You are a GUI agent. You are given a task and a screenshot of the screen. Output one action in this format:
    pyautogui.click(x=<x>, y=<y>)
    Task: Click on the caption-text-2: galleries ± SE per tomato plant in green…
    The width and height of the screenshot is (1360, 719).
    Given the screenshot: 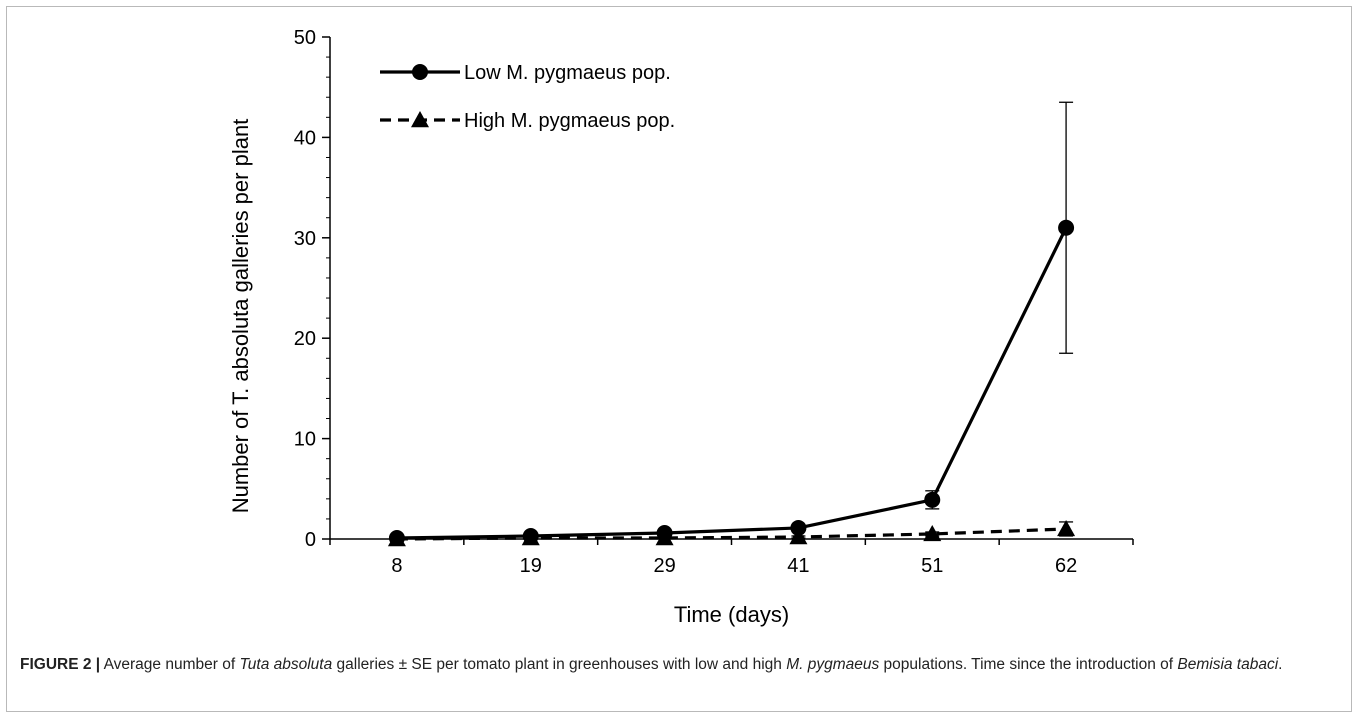 What is the action you would take?
    pyautogui.click(x=559, y=664)
    